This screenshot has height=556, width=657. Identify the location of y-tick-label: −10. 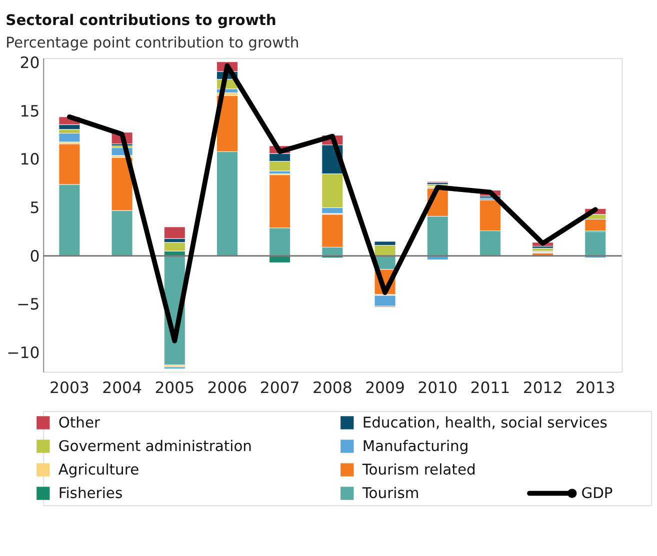
(23, 352).